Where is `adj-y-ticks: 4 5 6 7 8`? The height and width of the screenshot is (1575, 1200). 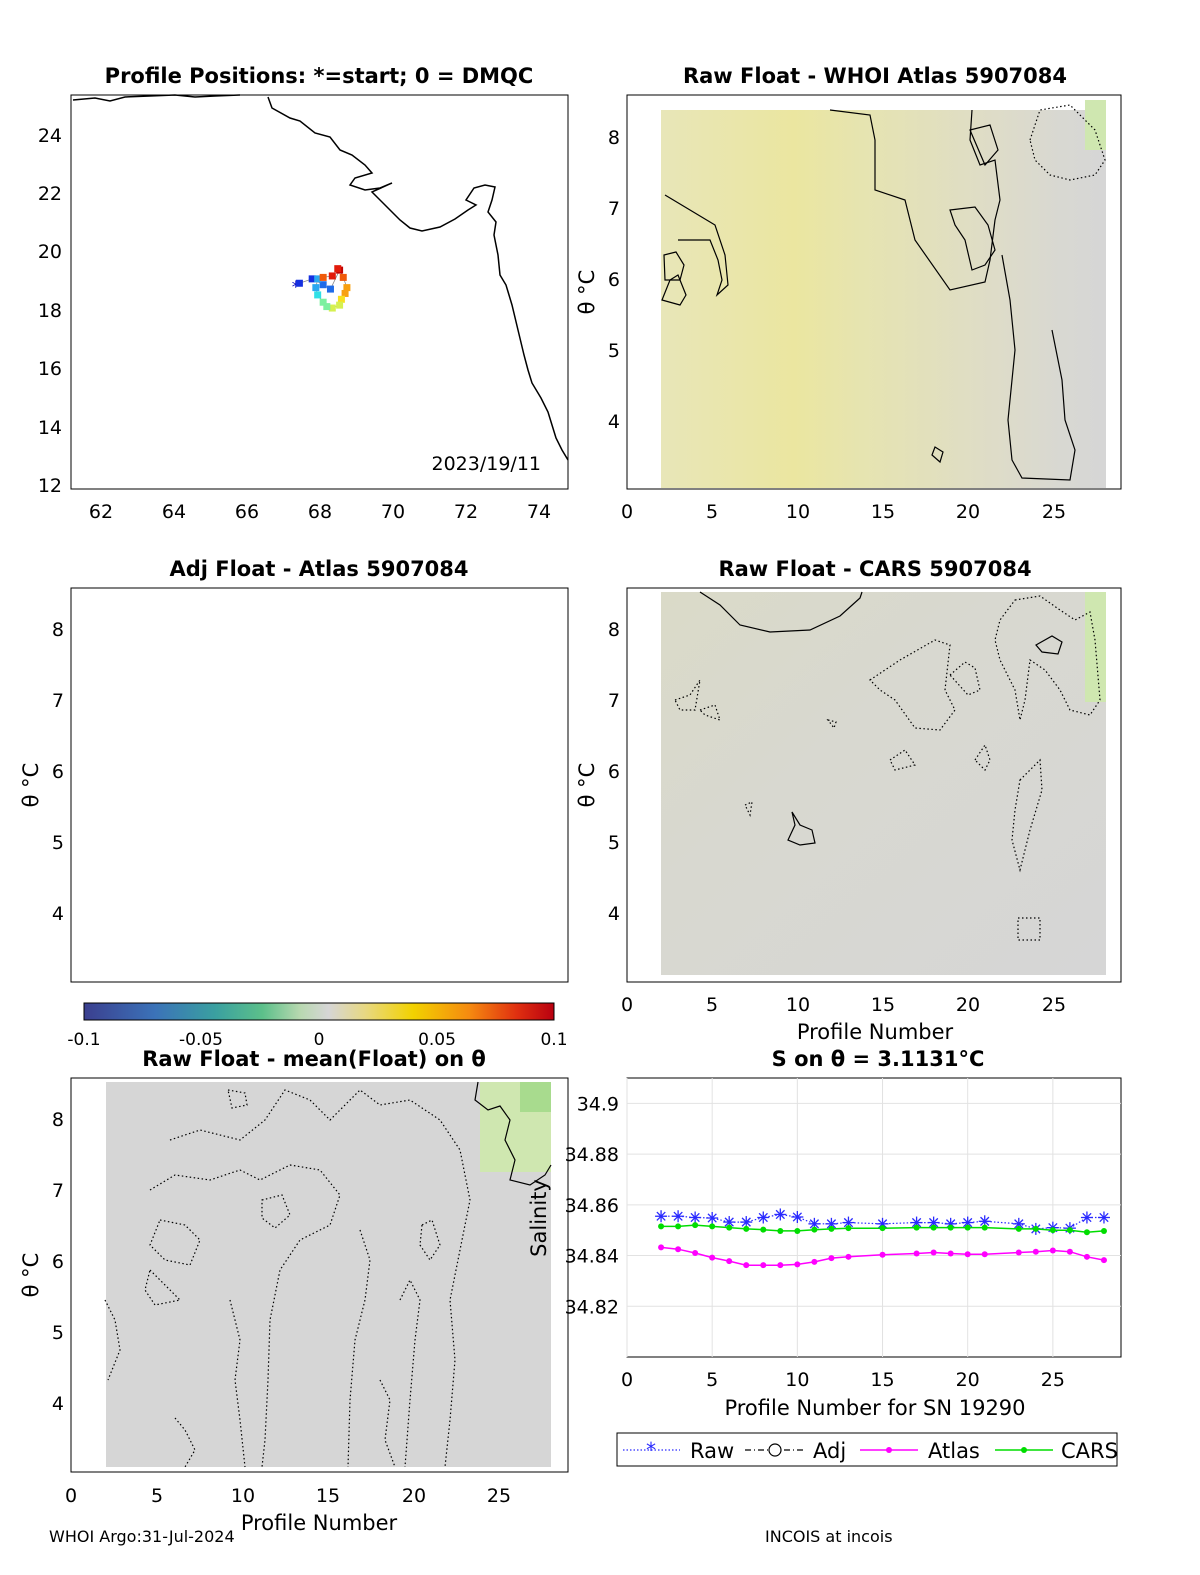 adj-y-ticks: 4 5 6 7 8 is located at coordinates (58, 772).